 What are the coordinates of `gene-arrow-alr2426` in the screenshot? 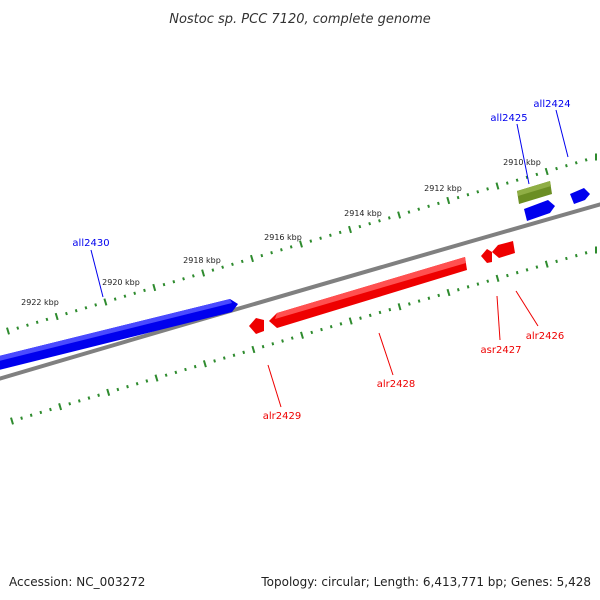 It's located at (503, 249).